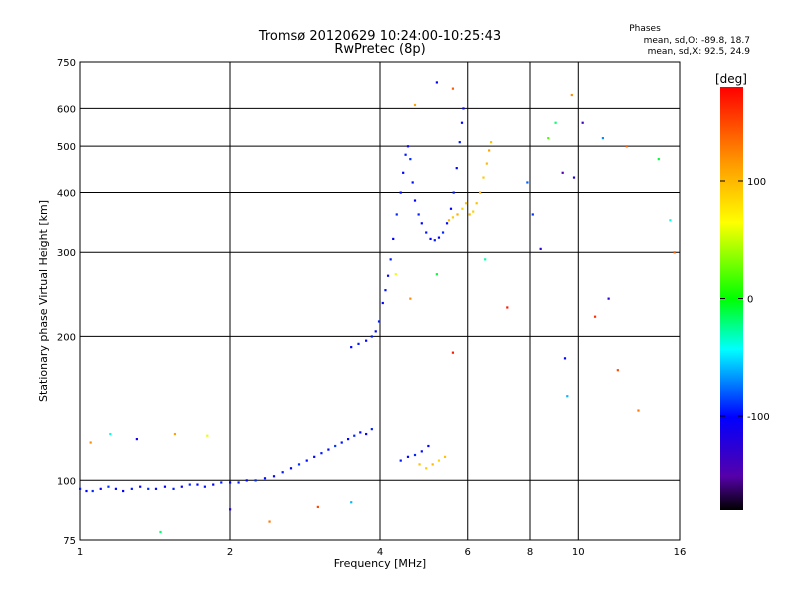 This screenshot has width=800, height=600. I want to click on y-tick-label: 75, so click(69, 541).